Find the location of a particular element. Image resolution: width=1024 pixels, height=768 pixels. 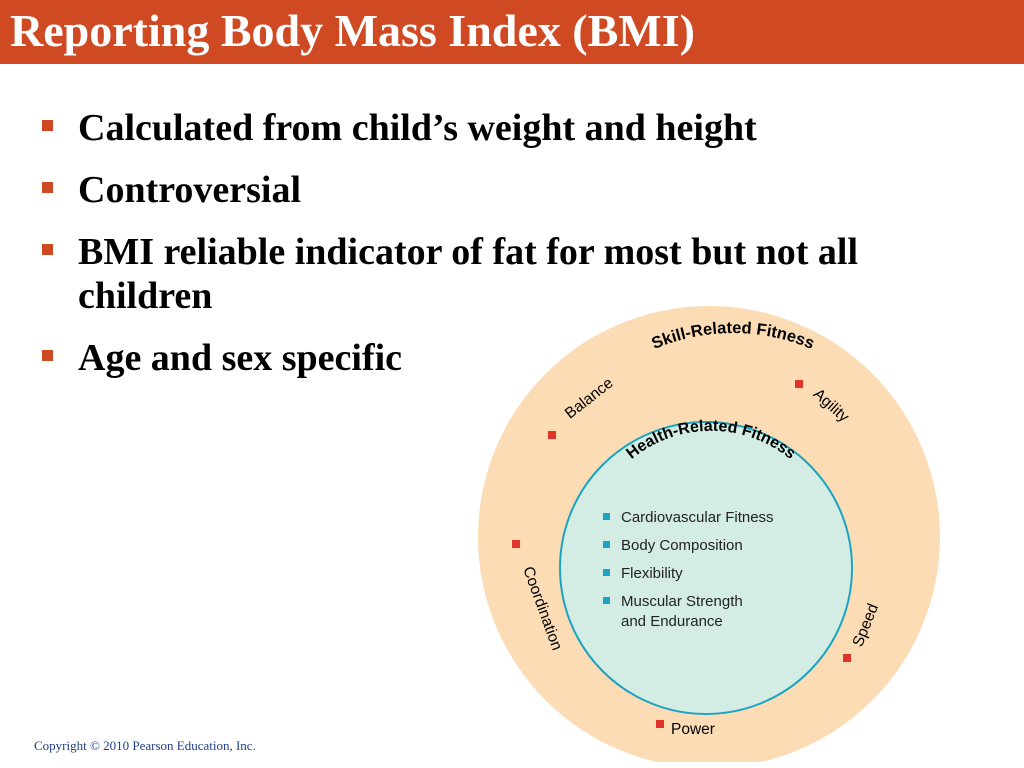

health-item: Muscular Strength is located at coordinates (682, 601).